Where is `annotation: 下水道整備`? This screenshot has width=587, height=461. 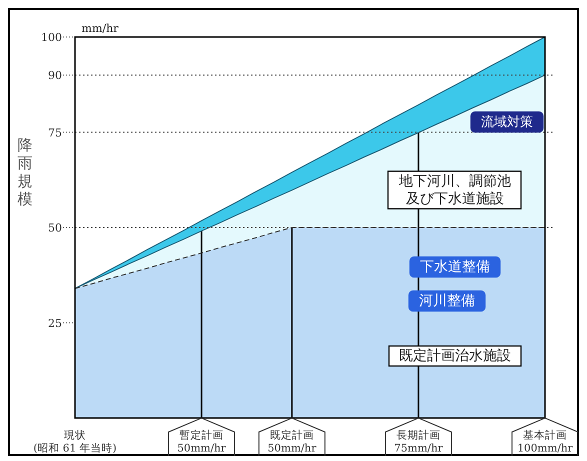
annotation: 下水道整備 is located at coordinates (455, 267).